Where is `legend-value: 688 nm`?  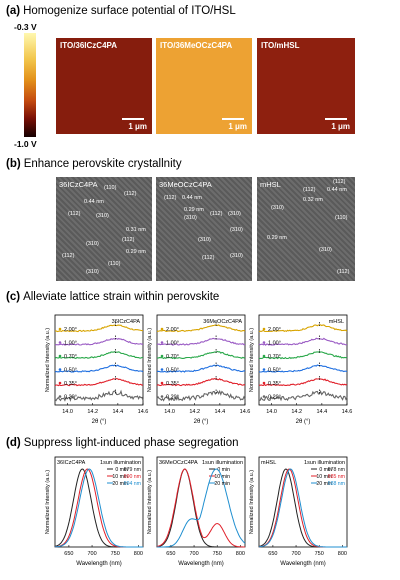 legend-value: 688 nm is located at coordinates (336, 484).